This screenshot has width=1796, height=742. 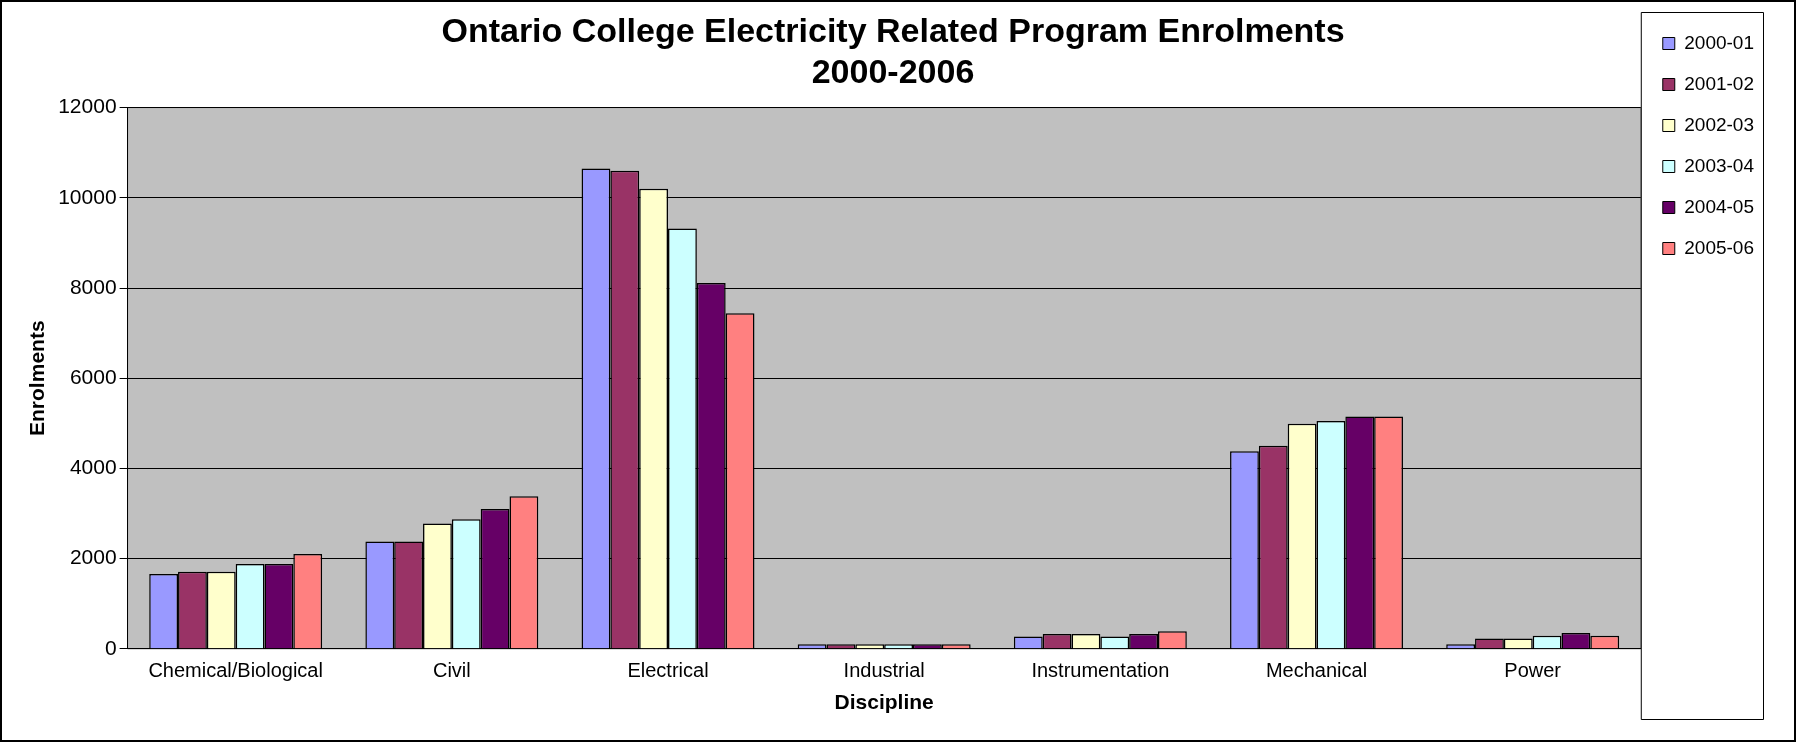 What do you see at coordinates (1719, 83) in the screenshot?
I see `legend-label: 2001-02` at bounding box center [1719, 83].